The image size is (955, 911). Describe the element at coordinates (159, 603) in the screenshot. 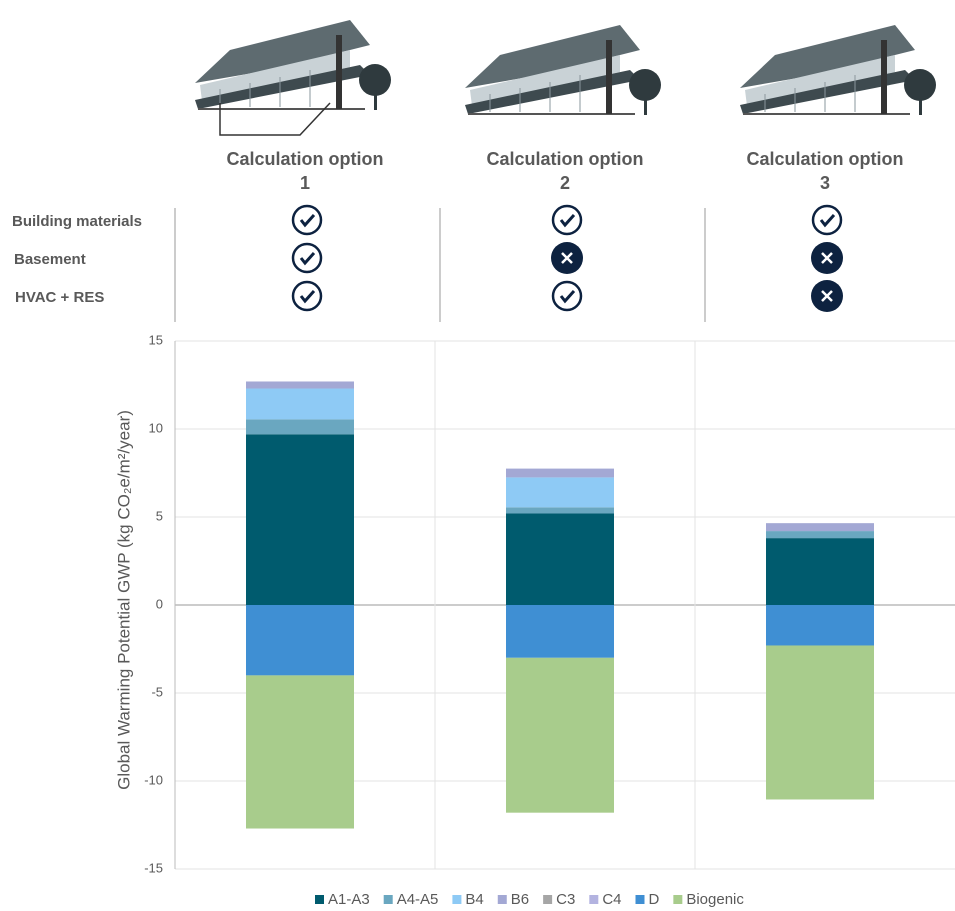

I see `y-tick-label: 0` at that location.